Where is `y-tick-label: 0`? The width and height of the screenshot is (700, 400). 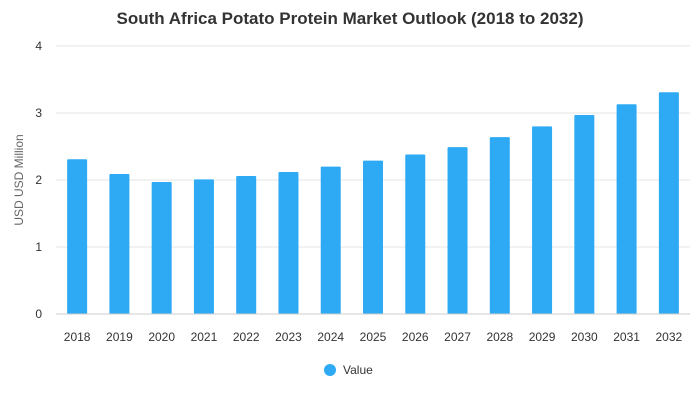 y-tick-label: 0 is located at coordinates (38, 314).